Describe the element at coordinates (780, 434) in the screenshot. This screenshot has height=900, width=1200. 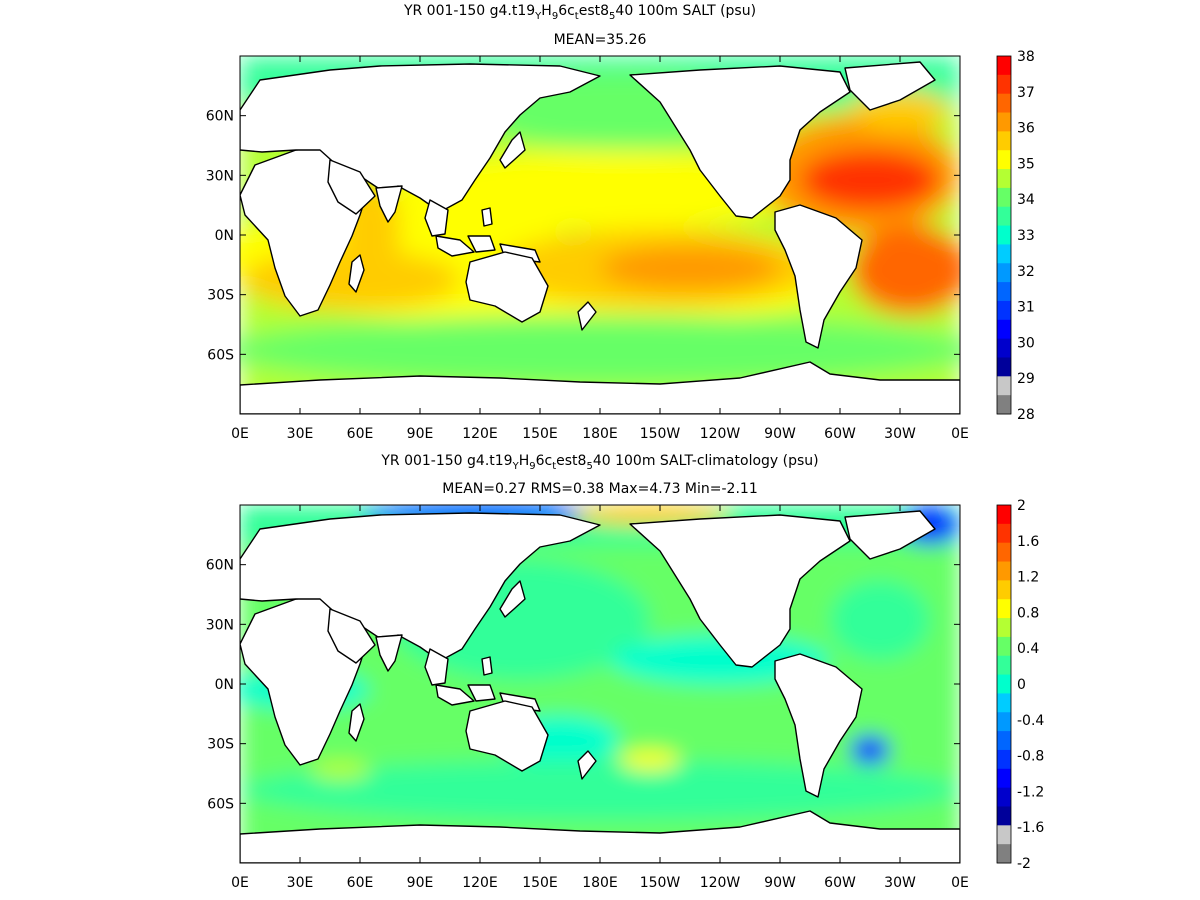
I see `lon-tick-label: 90W` at that location.